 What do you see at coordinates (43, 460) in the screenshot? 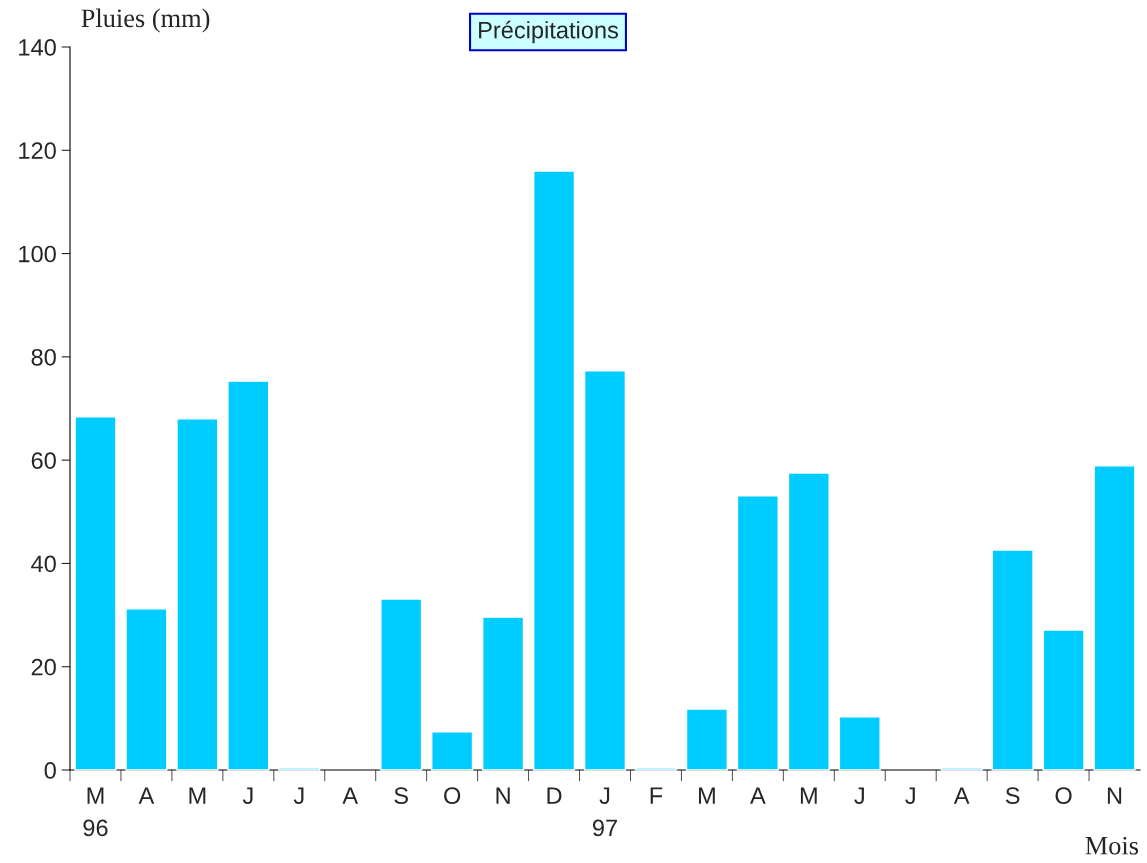
I see `y-tick-label: 60` at bounding box center [43, 460].